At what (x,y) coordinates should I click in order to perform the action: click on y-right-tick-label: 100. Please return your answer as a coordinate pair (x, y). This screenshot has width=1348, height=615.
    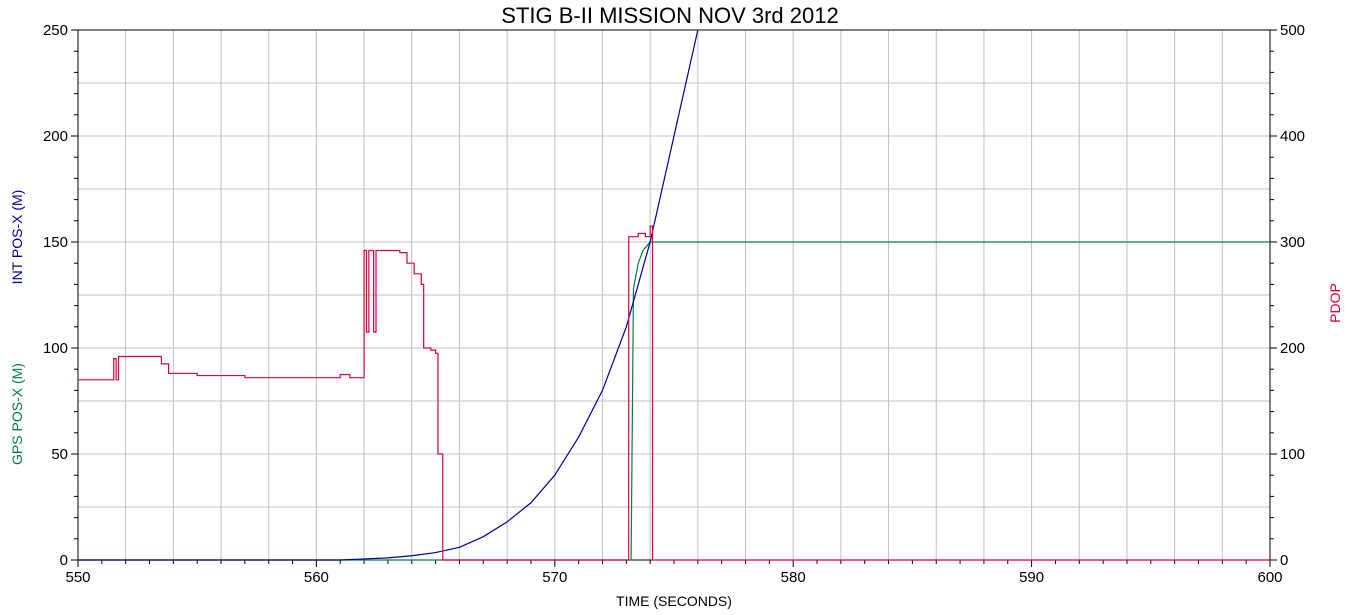
    Looking at the image, I should click on (1292, 454).